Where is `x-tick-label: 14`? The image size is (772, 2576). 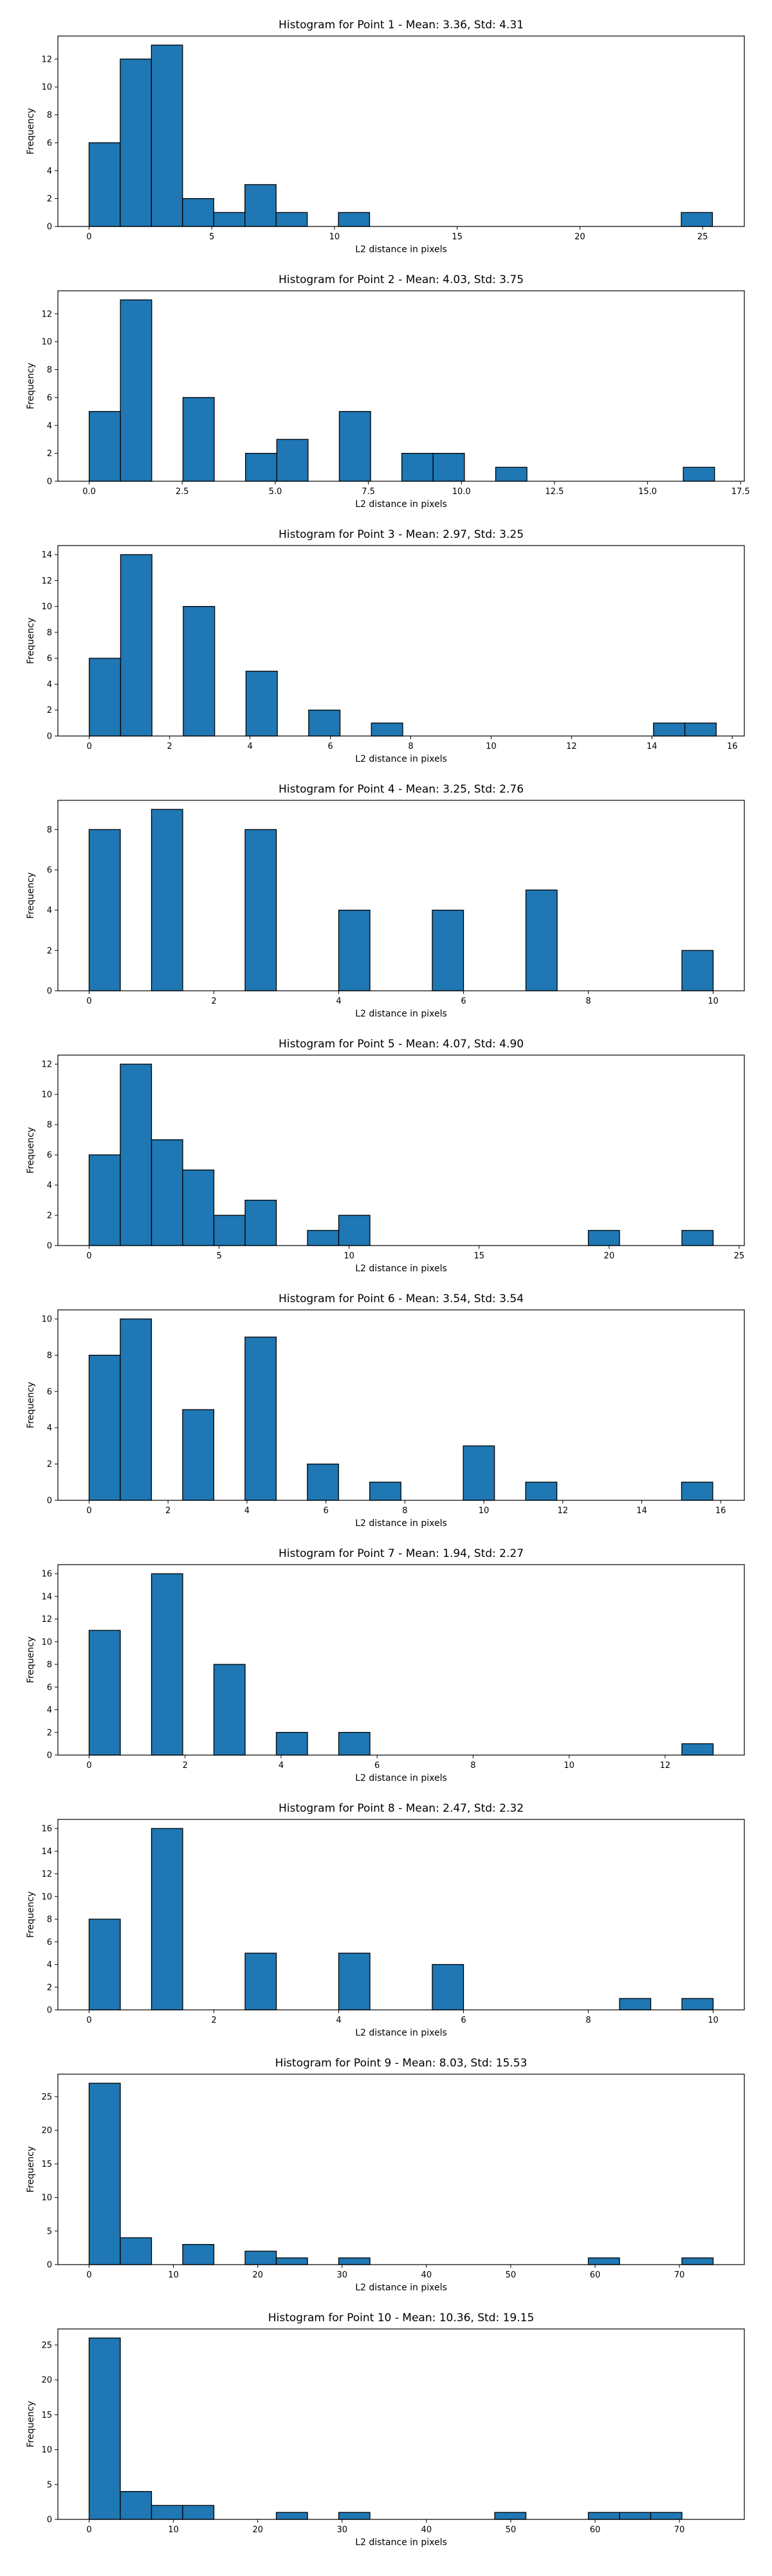
x-tick-label: 14 is located at coordinates (652, 746).